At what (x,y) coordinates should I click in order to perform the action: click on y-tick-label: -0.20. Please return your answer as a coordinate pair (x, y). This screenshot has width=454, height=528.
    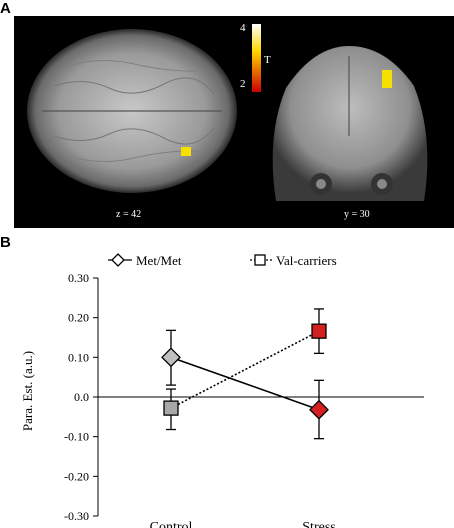
    Looking at the image, I should click on (76, 476).